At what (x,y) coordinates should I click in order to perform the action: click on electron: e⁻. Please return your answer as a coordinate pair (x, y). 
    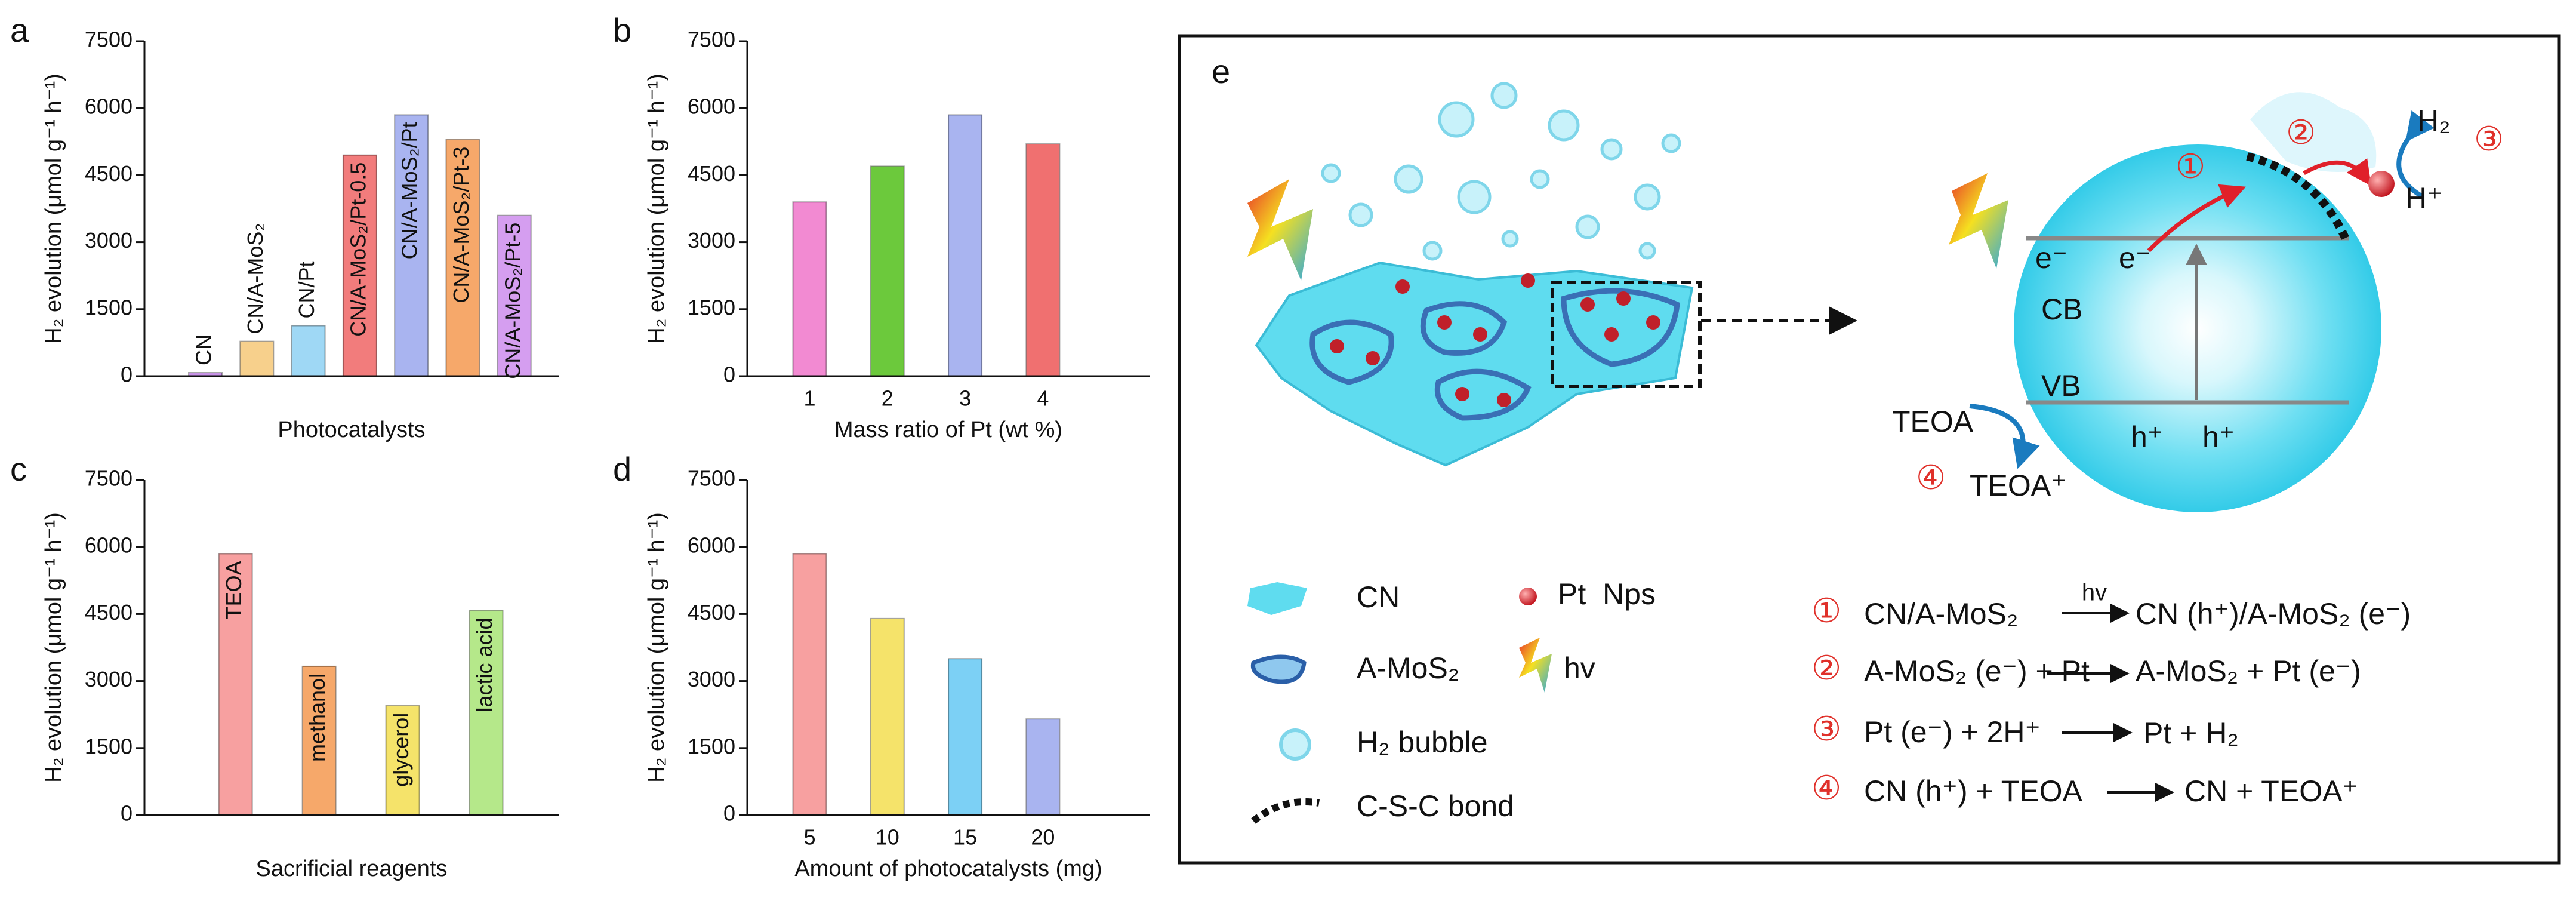
    Looking at the image, I should click on (2135, 258).